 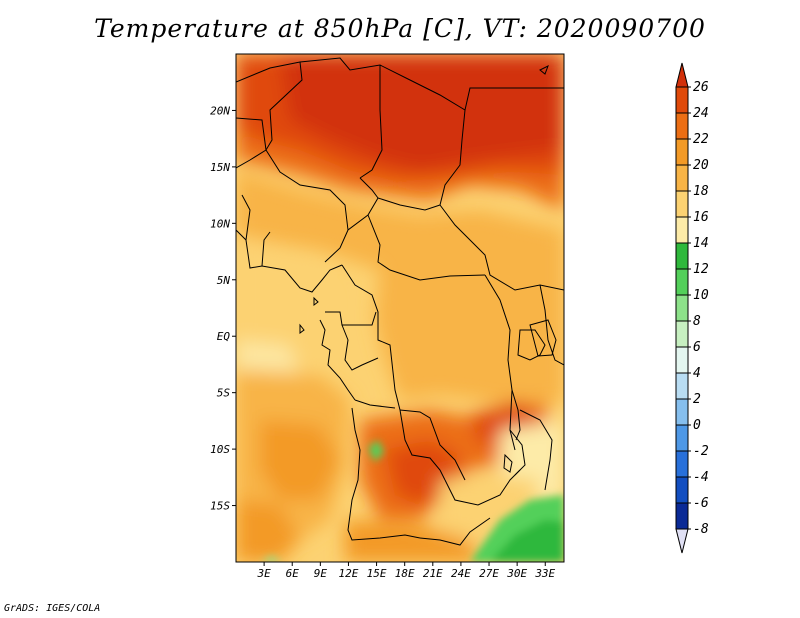 I want to click on colorbar-label: -4, so click(x=701, y=477).